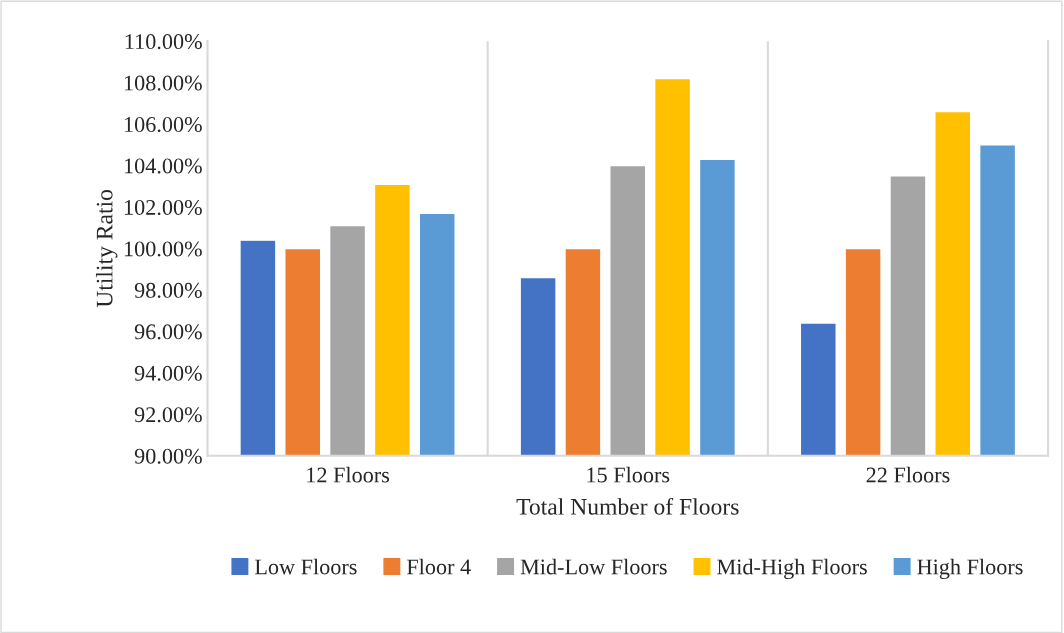 The width and height of the screenshot is (1064, 633). I want to click on legend-label: Mid-Low Floors, so click(593, 566).